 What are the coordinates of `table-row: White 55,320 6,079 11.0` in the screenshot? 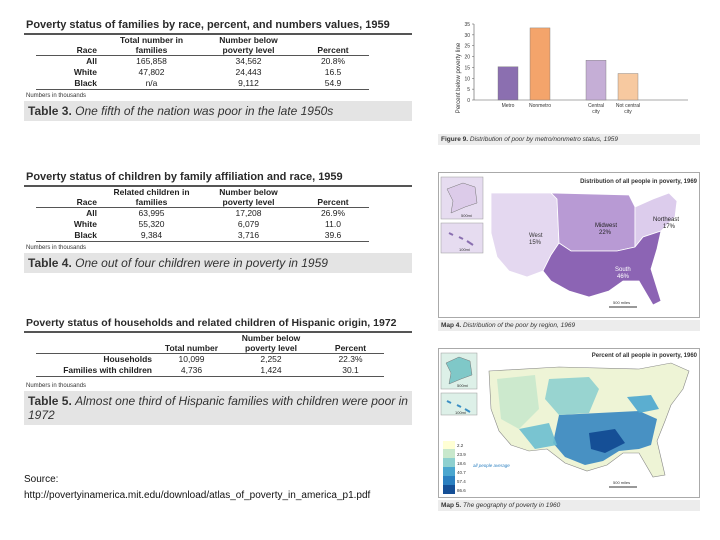 It's located at (202, 224).